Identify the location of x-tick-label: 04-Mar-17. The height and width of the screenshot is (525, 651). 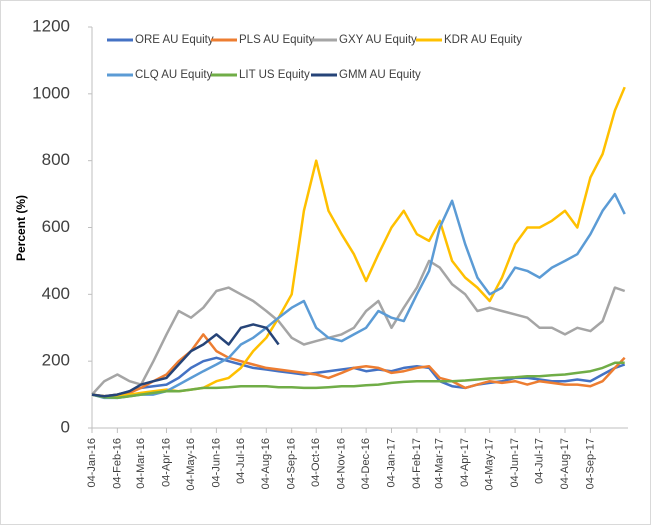
(440, 463).